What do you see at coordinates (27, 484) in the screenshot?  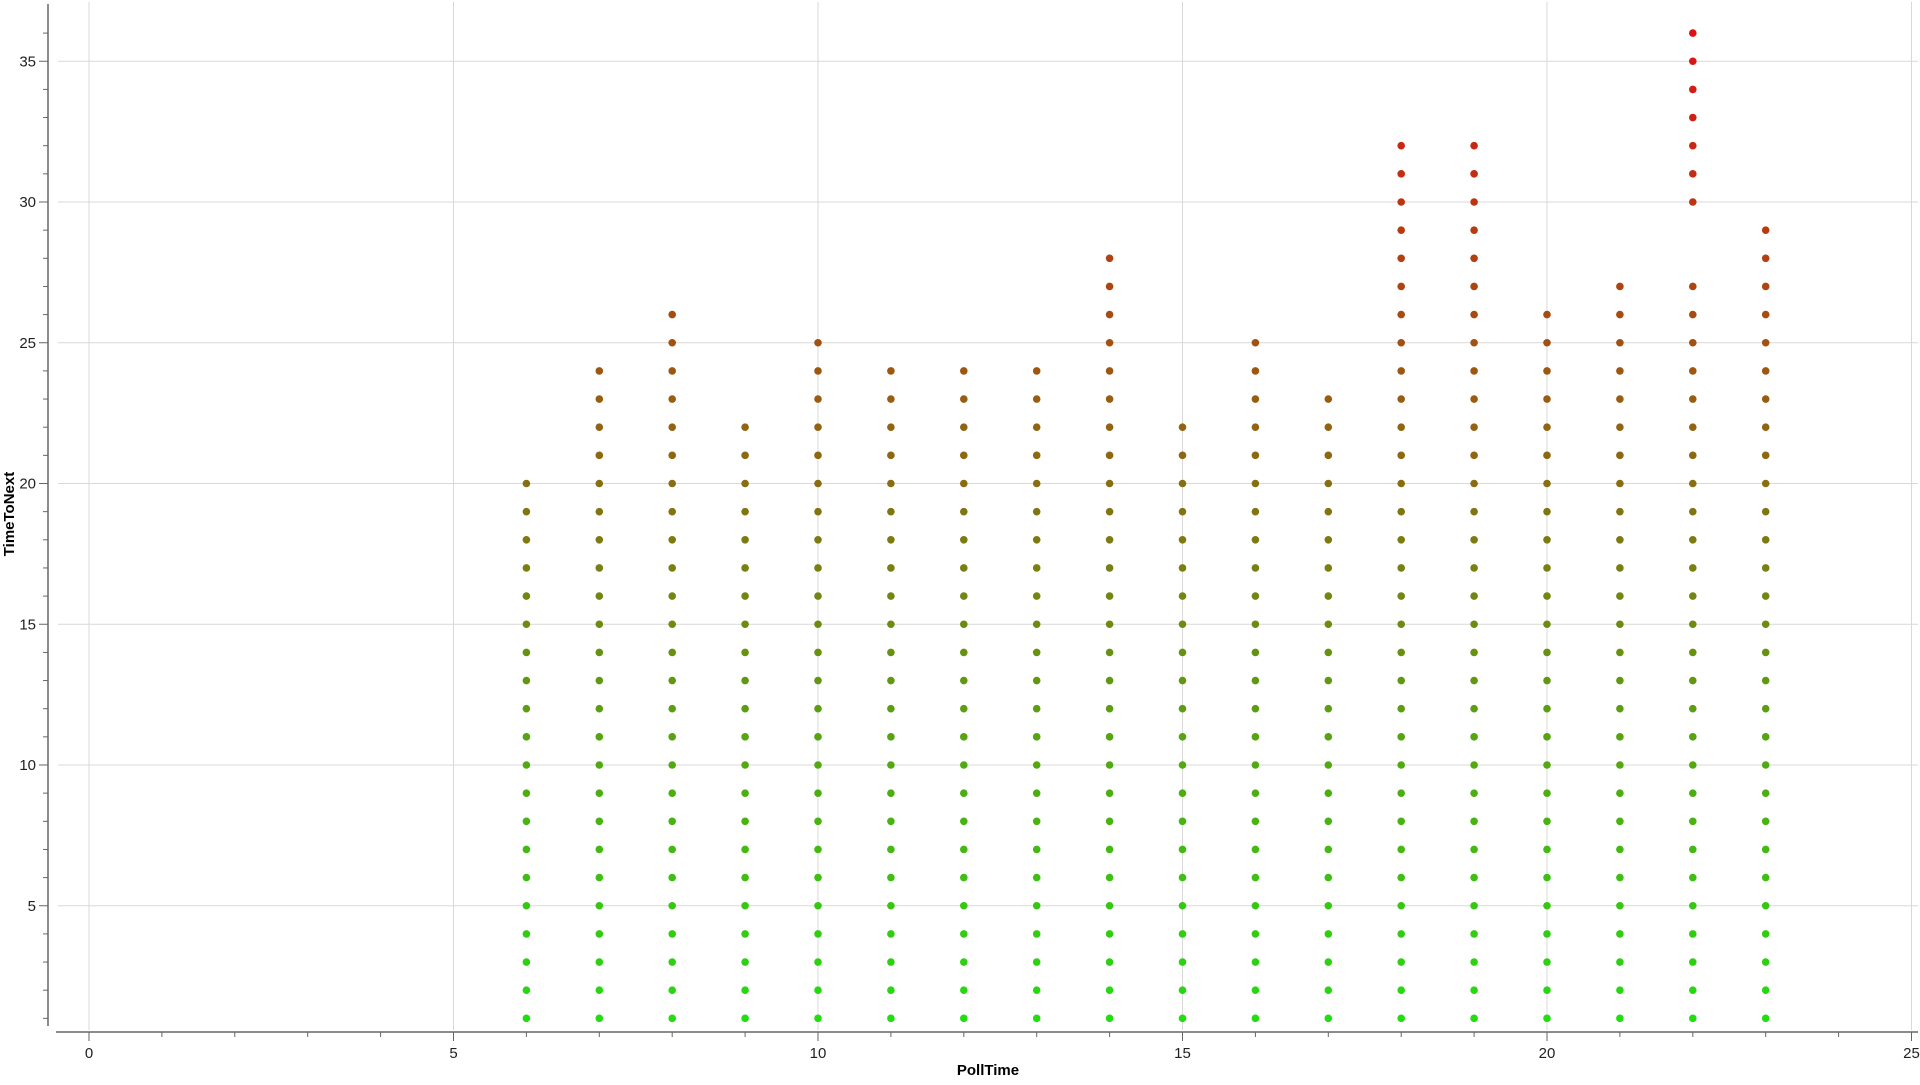 I see `y-tick-label: 20` at bounding box center [27, 484].